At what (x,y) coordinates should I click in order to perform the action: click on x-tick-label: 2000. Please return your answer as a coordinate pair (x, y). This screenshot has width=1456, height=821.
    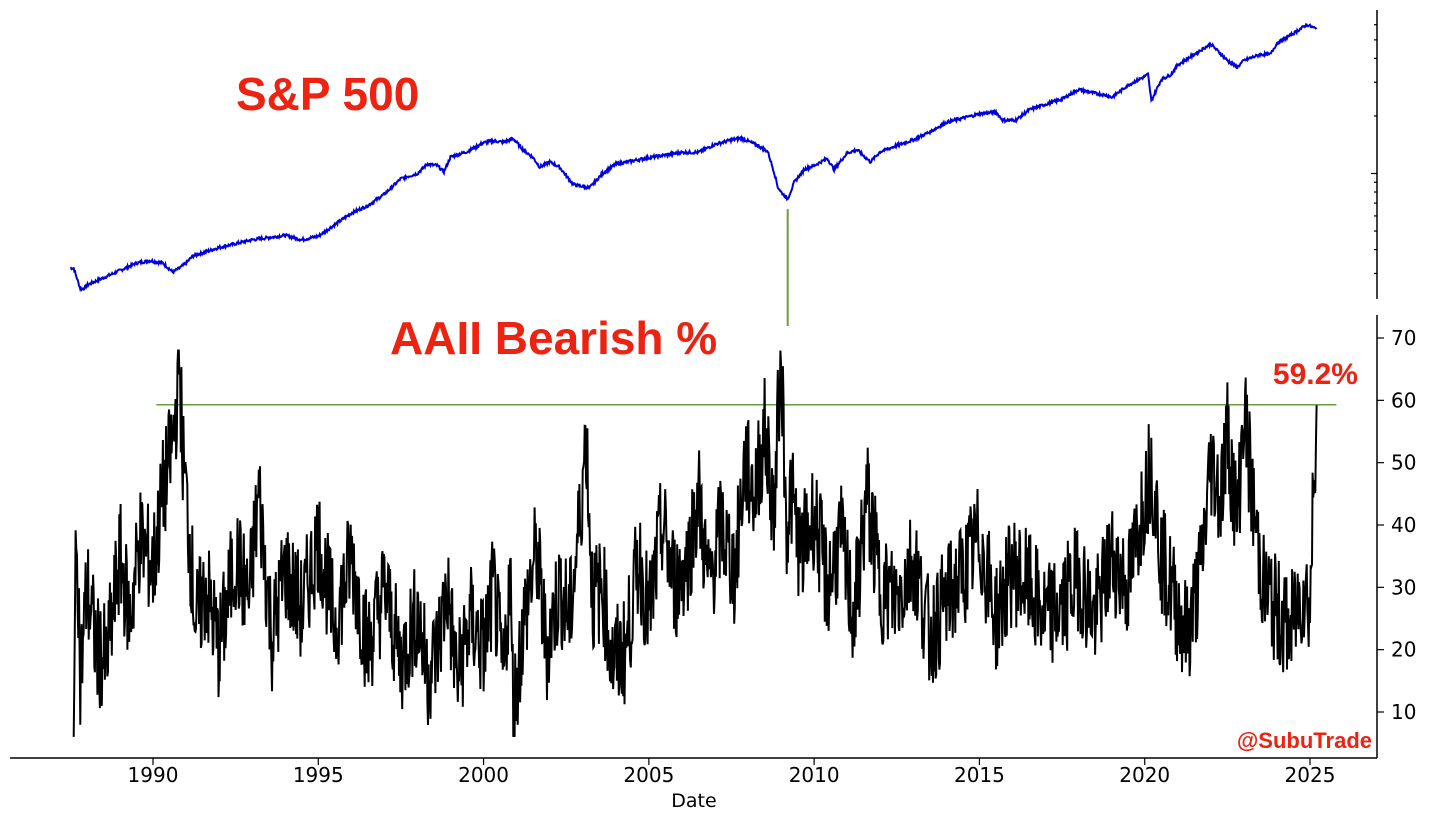
    Looking at the image, I should click on (483, 775).